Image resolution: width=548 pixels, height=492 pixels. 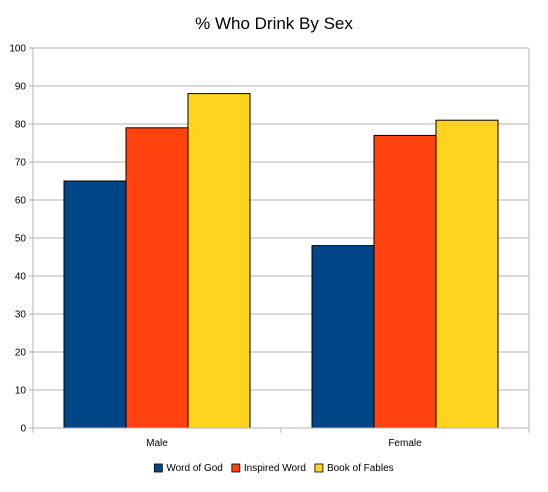 What do you see at coordinates (21, 315) in the screenshot?
I see `y-tick-label: 30` at bounding box center [21, 315].